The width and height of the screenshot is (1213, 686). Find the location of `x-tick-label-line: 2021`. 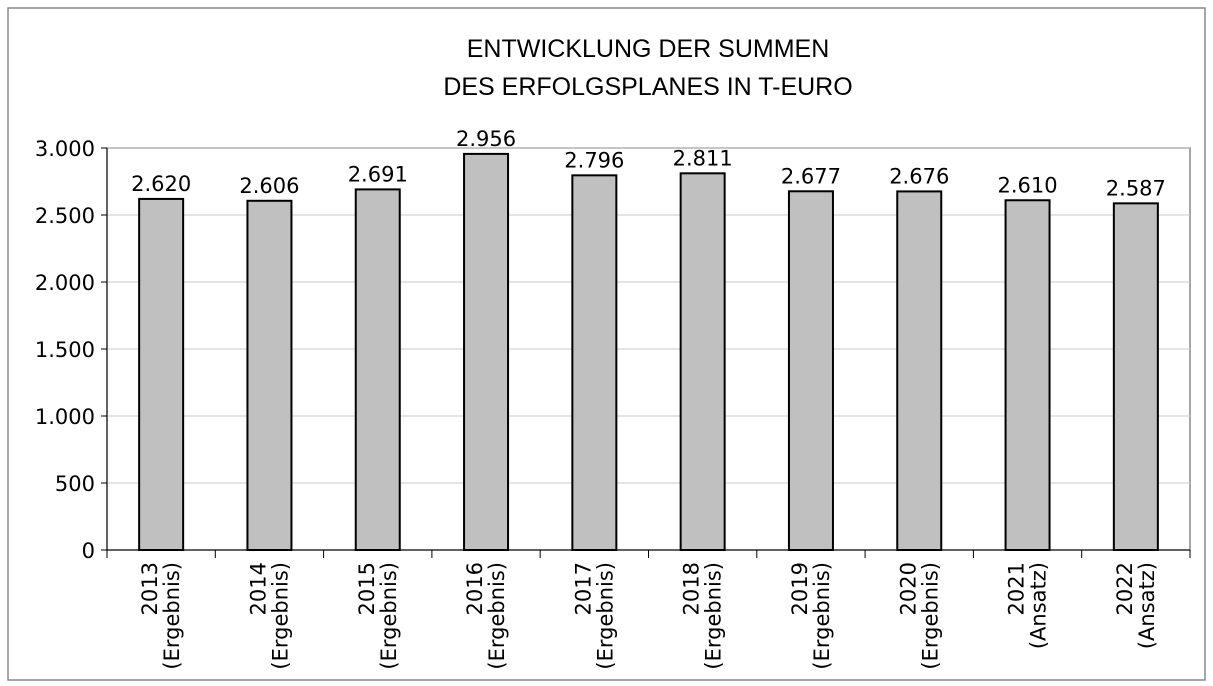

x-tick-label-line: 2021 is located at coordinates (1017, 588).